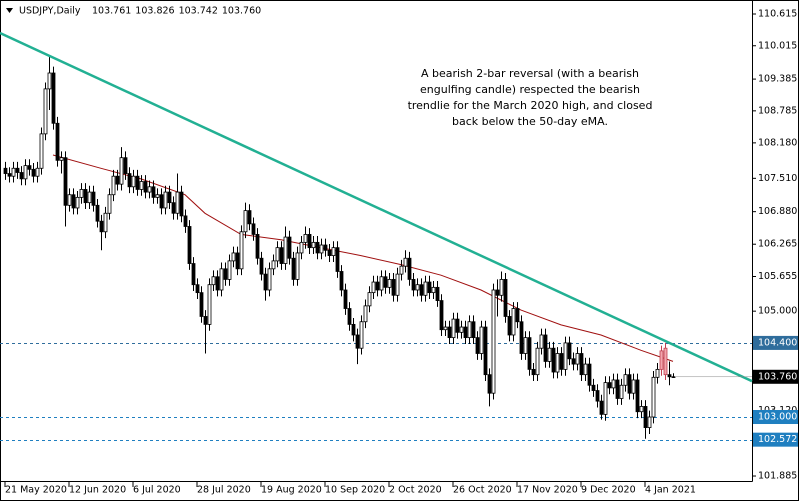 This screenshot has width=799, height=501. I want to click on x-tick-label: 2 Oct 2020, so click(415, 490).